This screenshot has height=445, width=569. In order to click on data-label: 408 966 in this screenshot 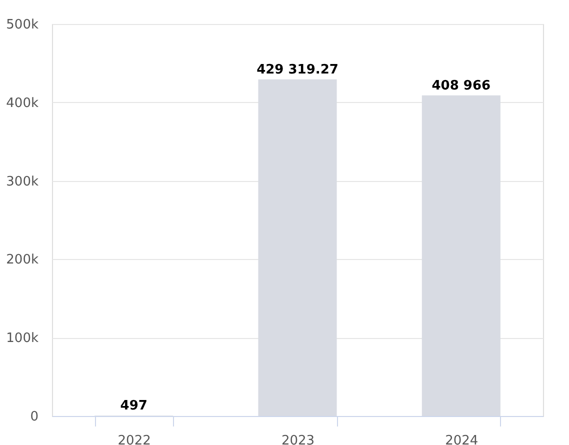, I will do `click(461, 86)`.